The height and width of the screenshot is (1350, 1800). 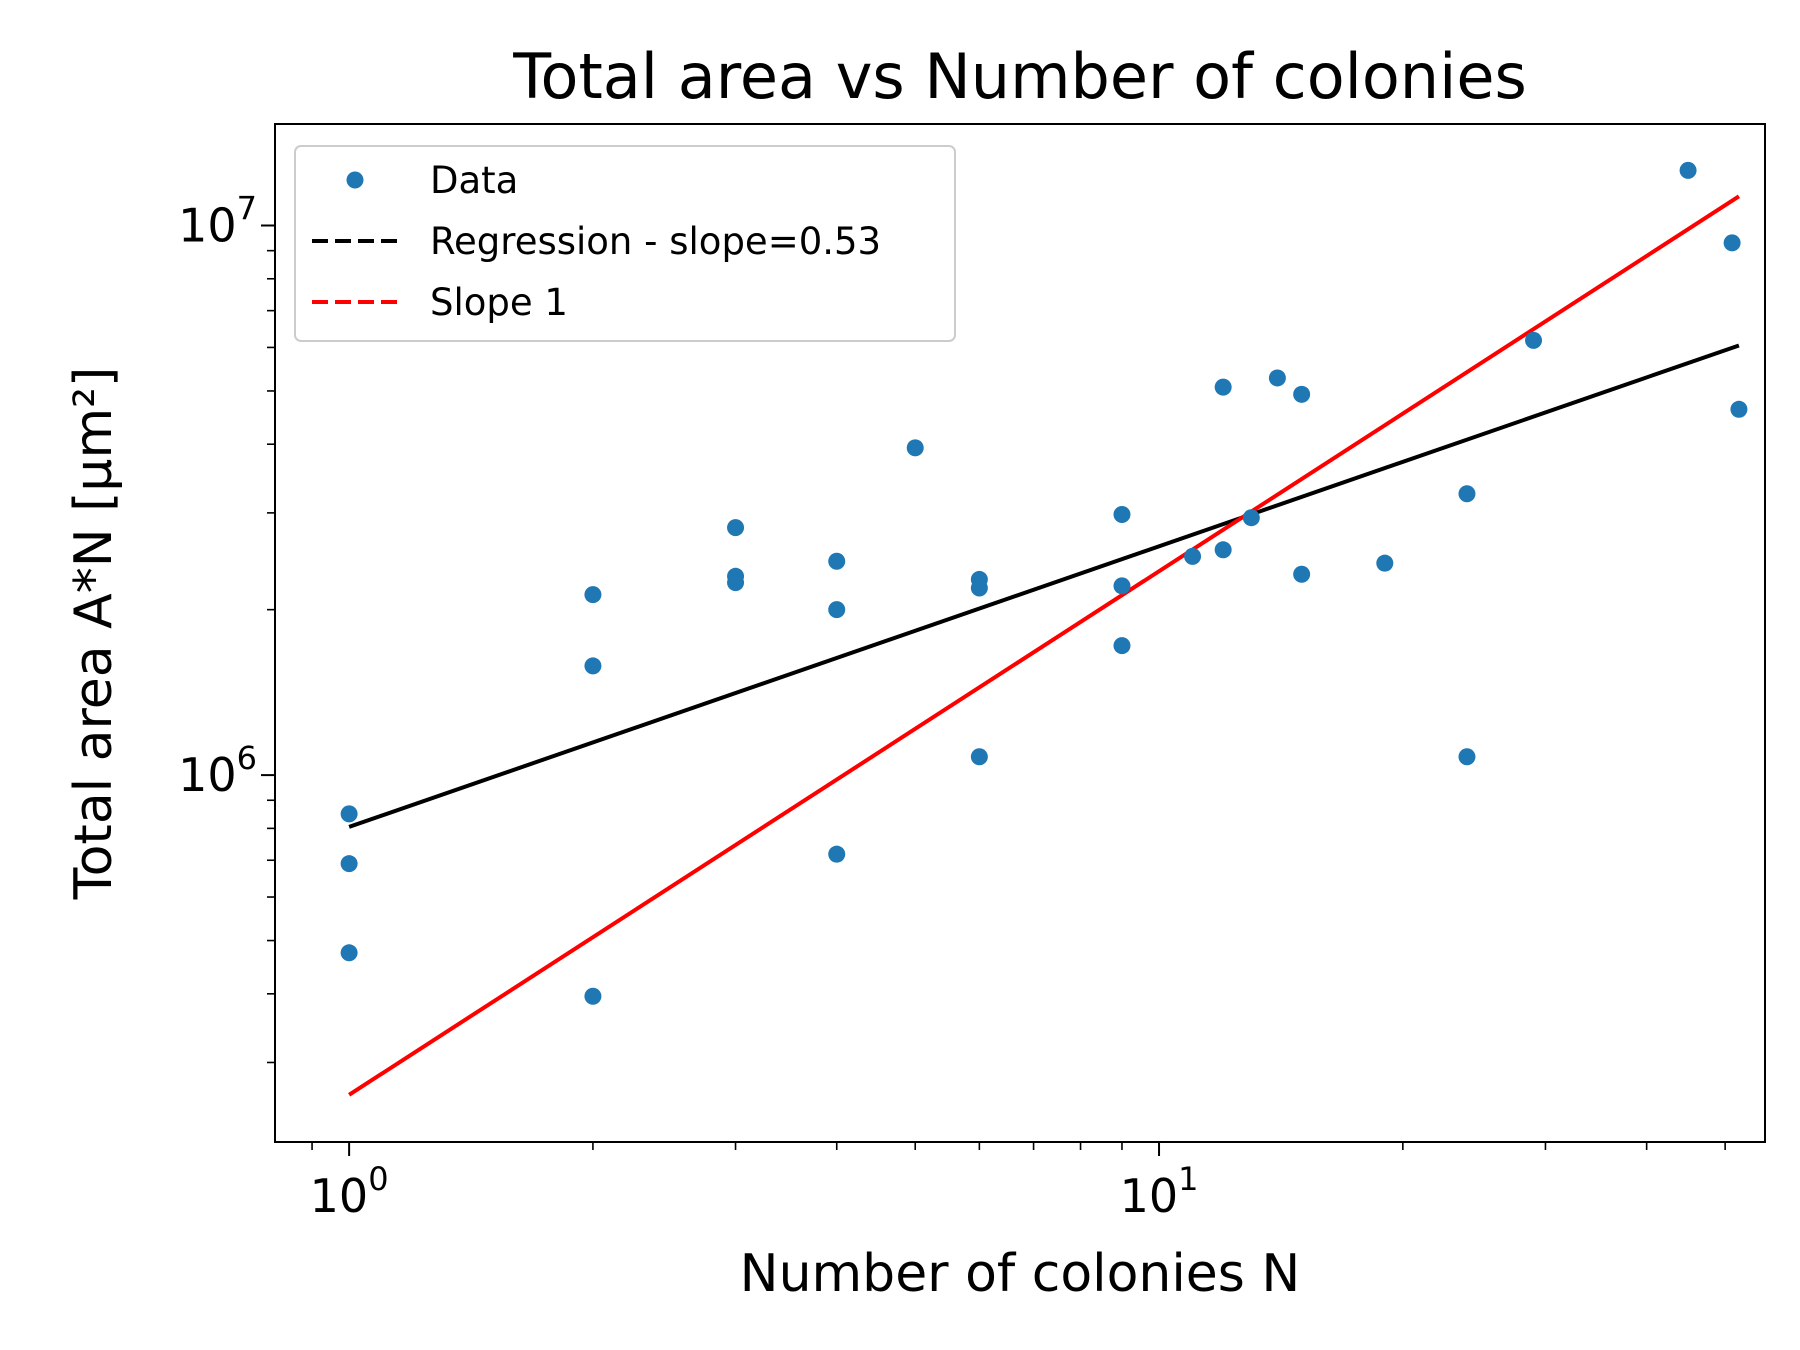 I want to click on legend-box, so click(x=625, y=243).